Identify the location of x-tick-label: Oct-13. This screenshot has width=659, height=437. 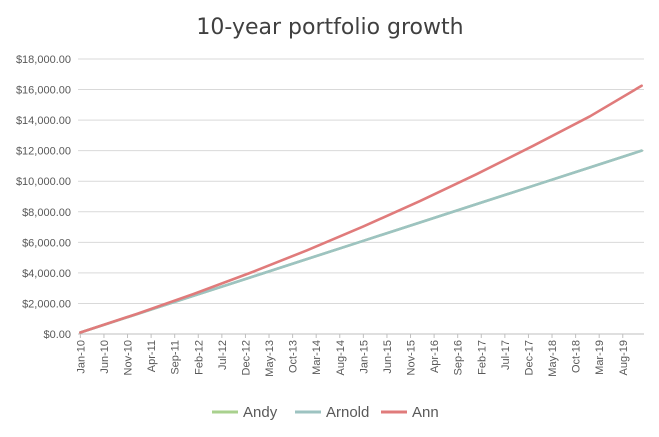
(294, 356).